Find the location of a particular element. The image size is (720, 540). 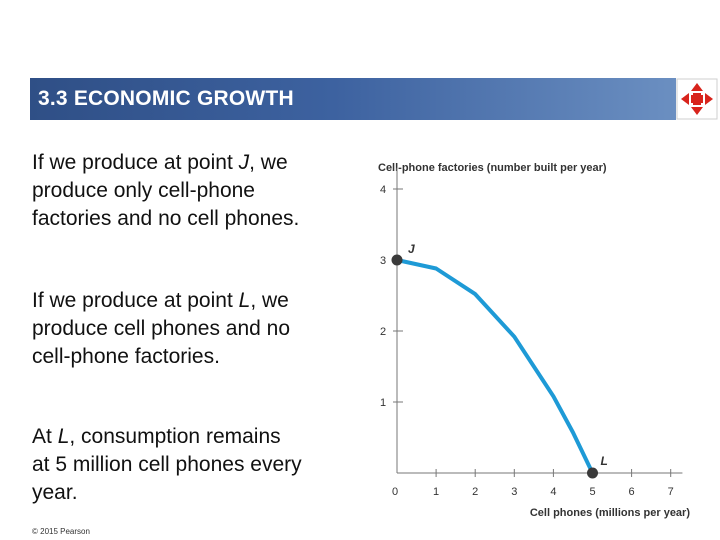

x-tick-label: 6 is located at coordinates (632, 492).